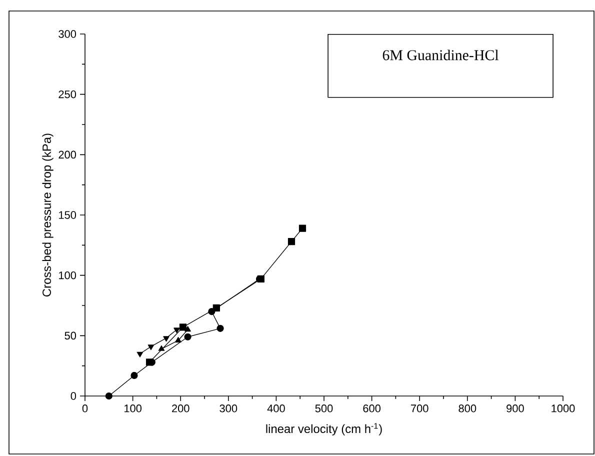 Image resolution: width=595 pixels, height=456 pixels. What do you see at coordinates (70, 336) in the screenshot?
I see `y-tick-label: 50` at bounding box center [70, 336].